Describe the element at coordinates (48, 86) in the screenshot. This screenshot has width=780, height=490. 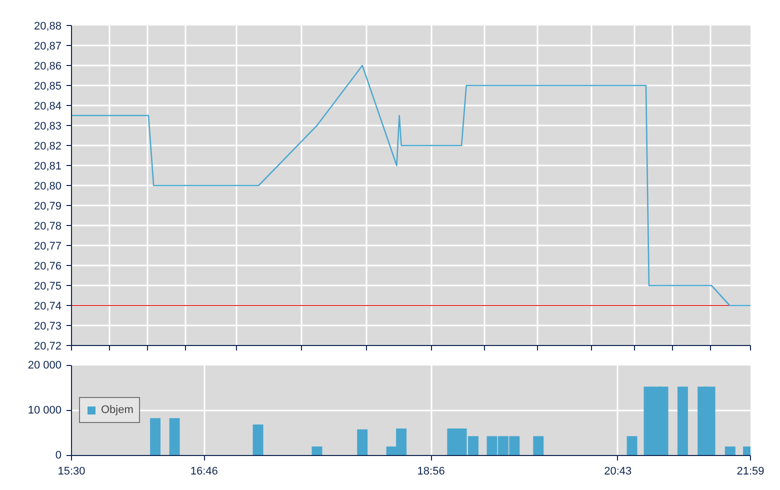
I see `y-tick-label: 20,85` at that location.